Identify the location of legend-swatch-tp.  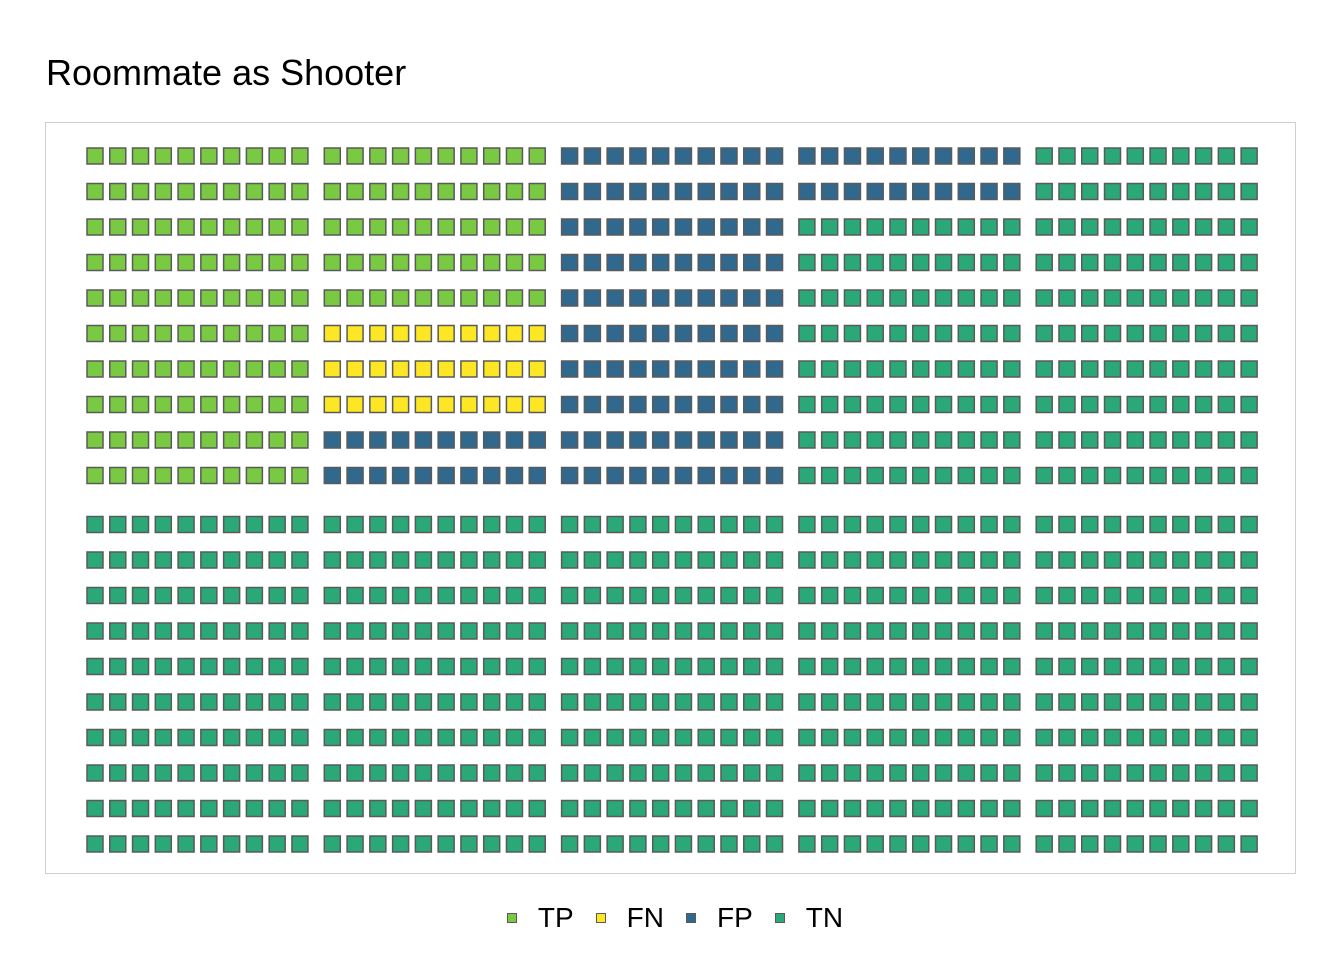
(511, 918).